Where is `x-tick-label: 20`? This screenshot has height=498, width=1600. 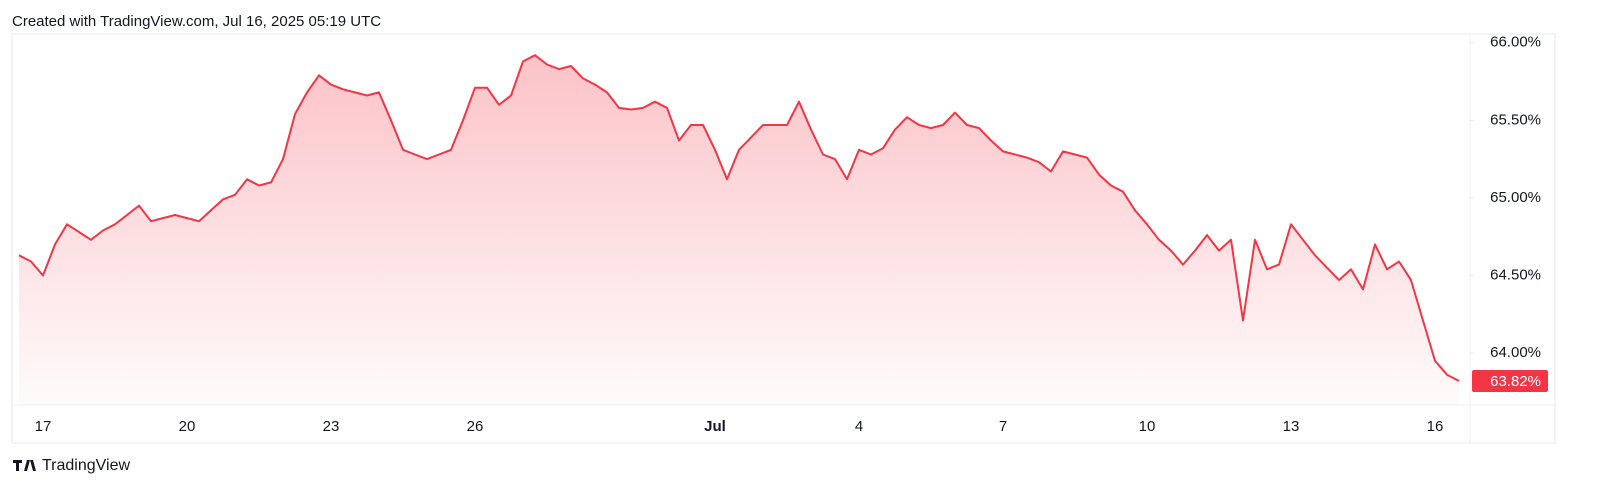 x-tick-label: 20 is located at coordinates (187, 426).